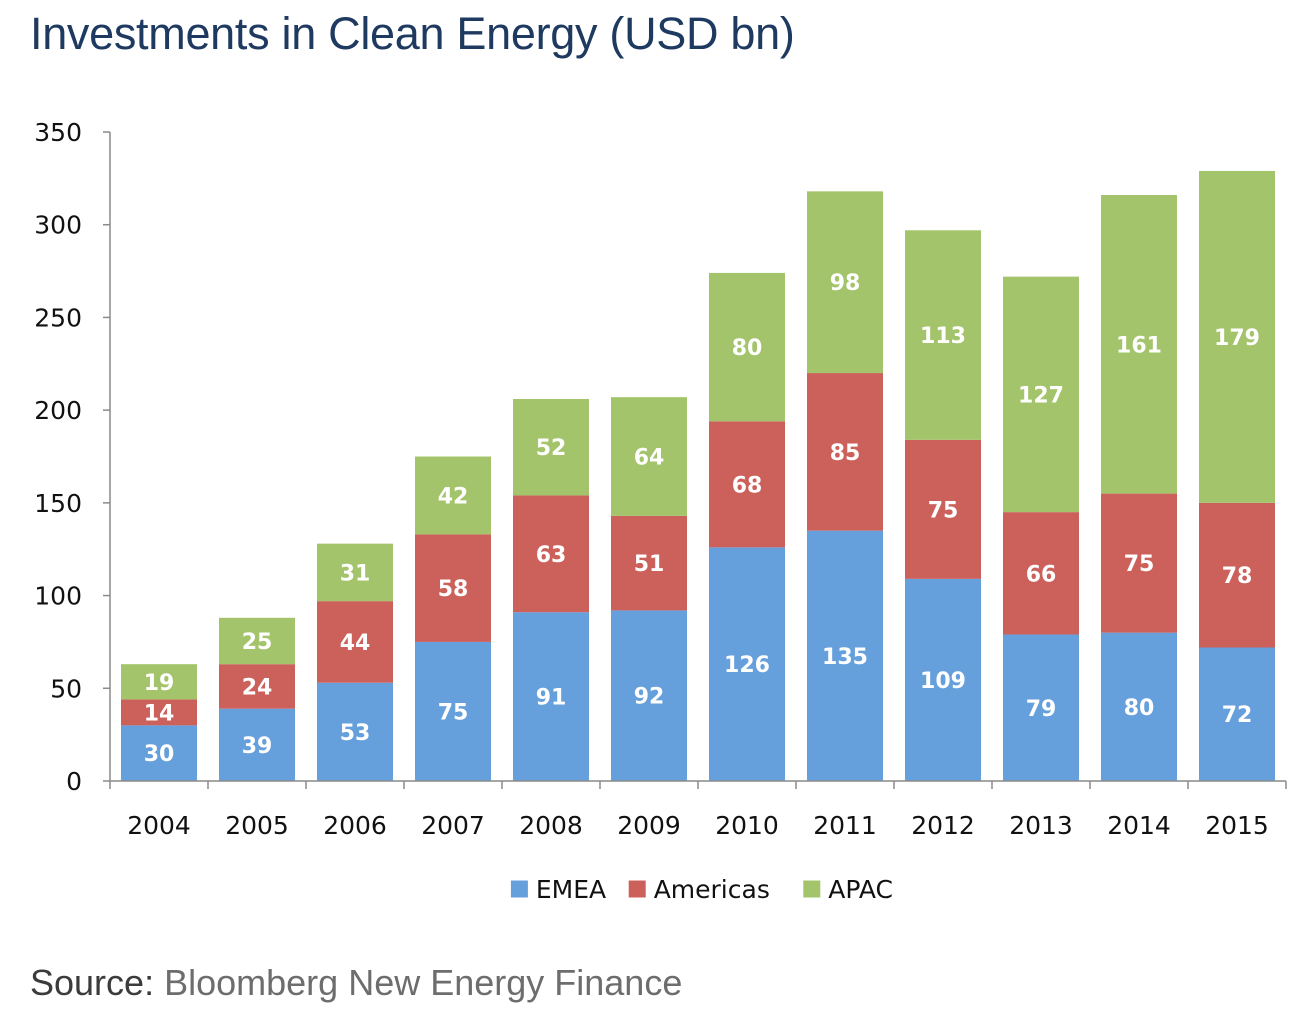 The width and height of the screenshot is (1315, 1034). I want to click on bar-apac-2015, so click(1237, 336).